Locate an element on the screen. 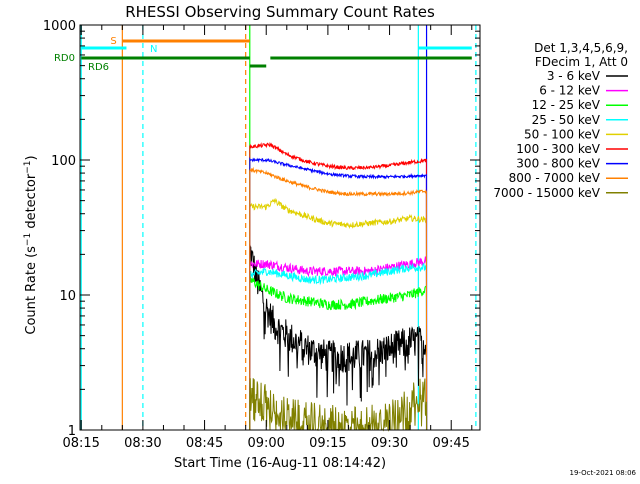  legend-entry-label: 6 - 12 keV is located at coordinates (570, 91).